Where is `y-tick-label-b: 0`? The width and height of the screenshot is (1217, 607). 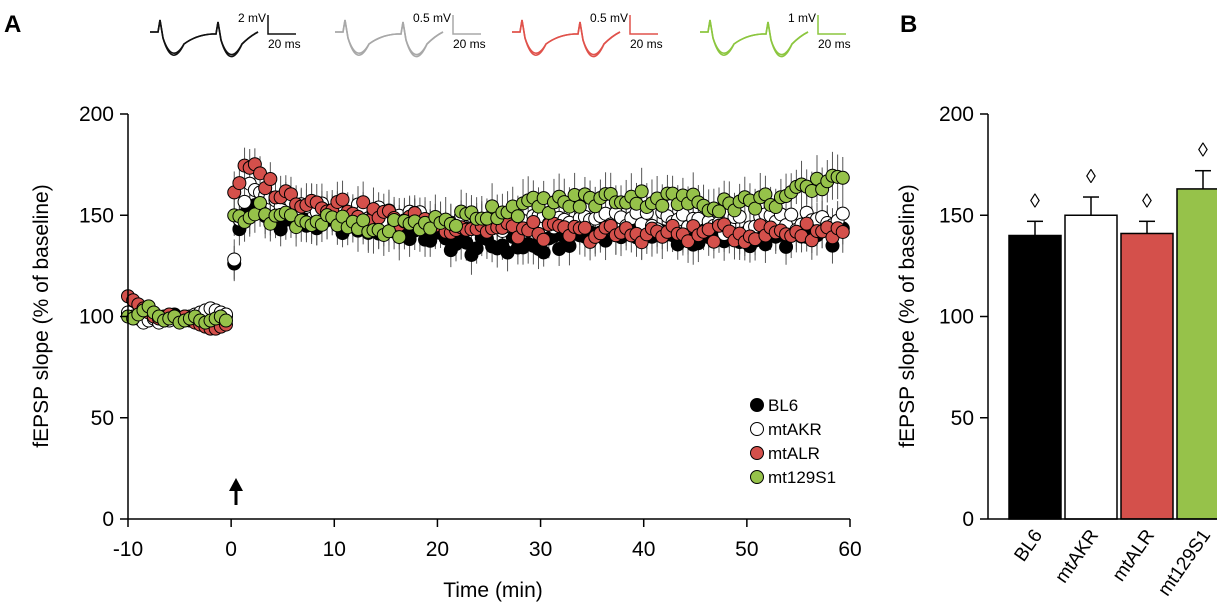 y-tick-label-b: 0 is located at coordinates (968, 519).